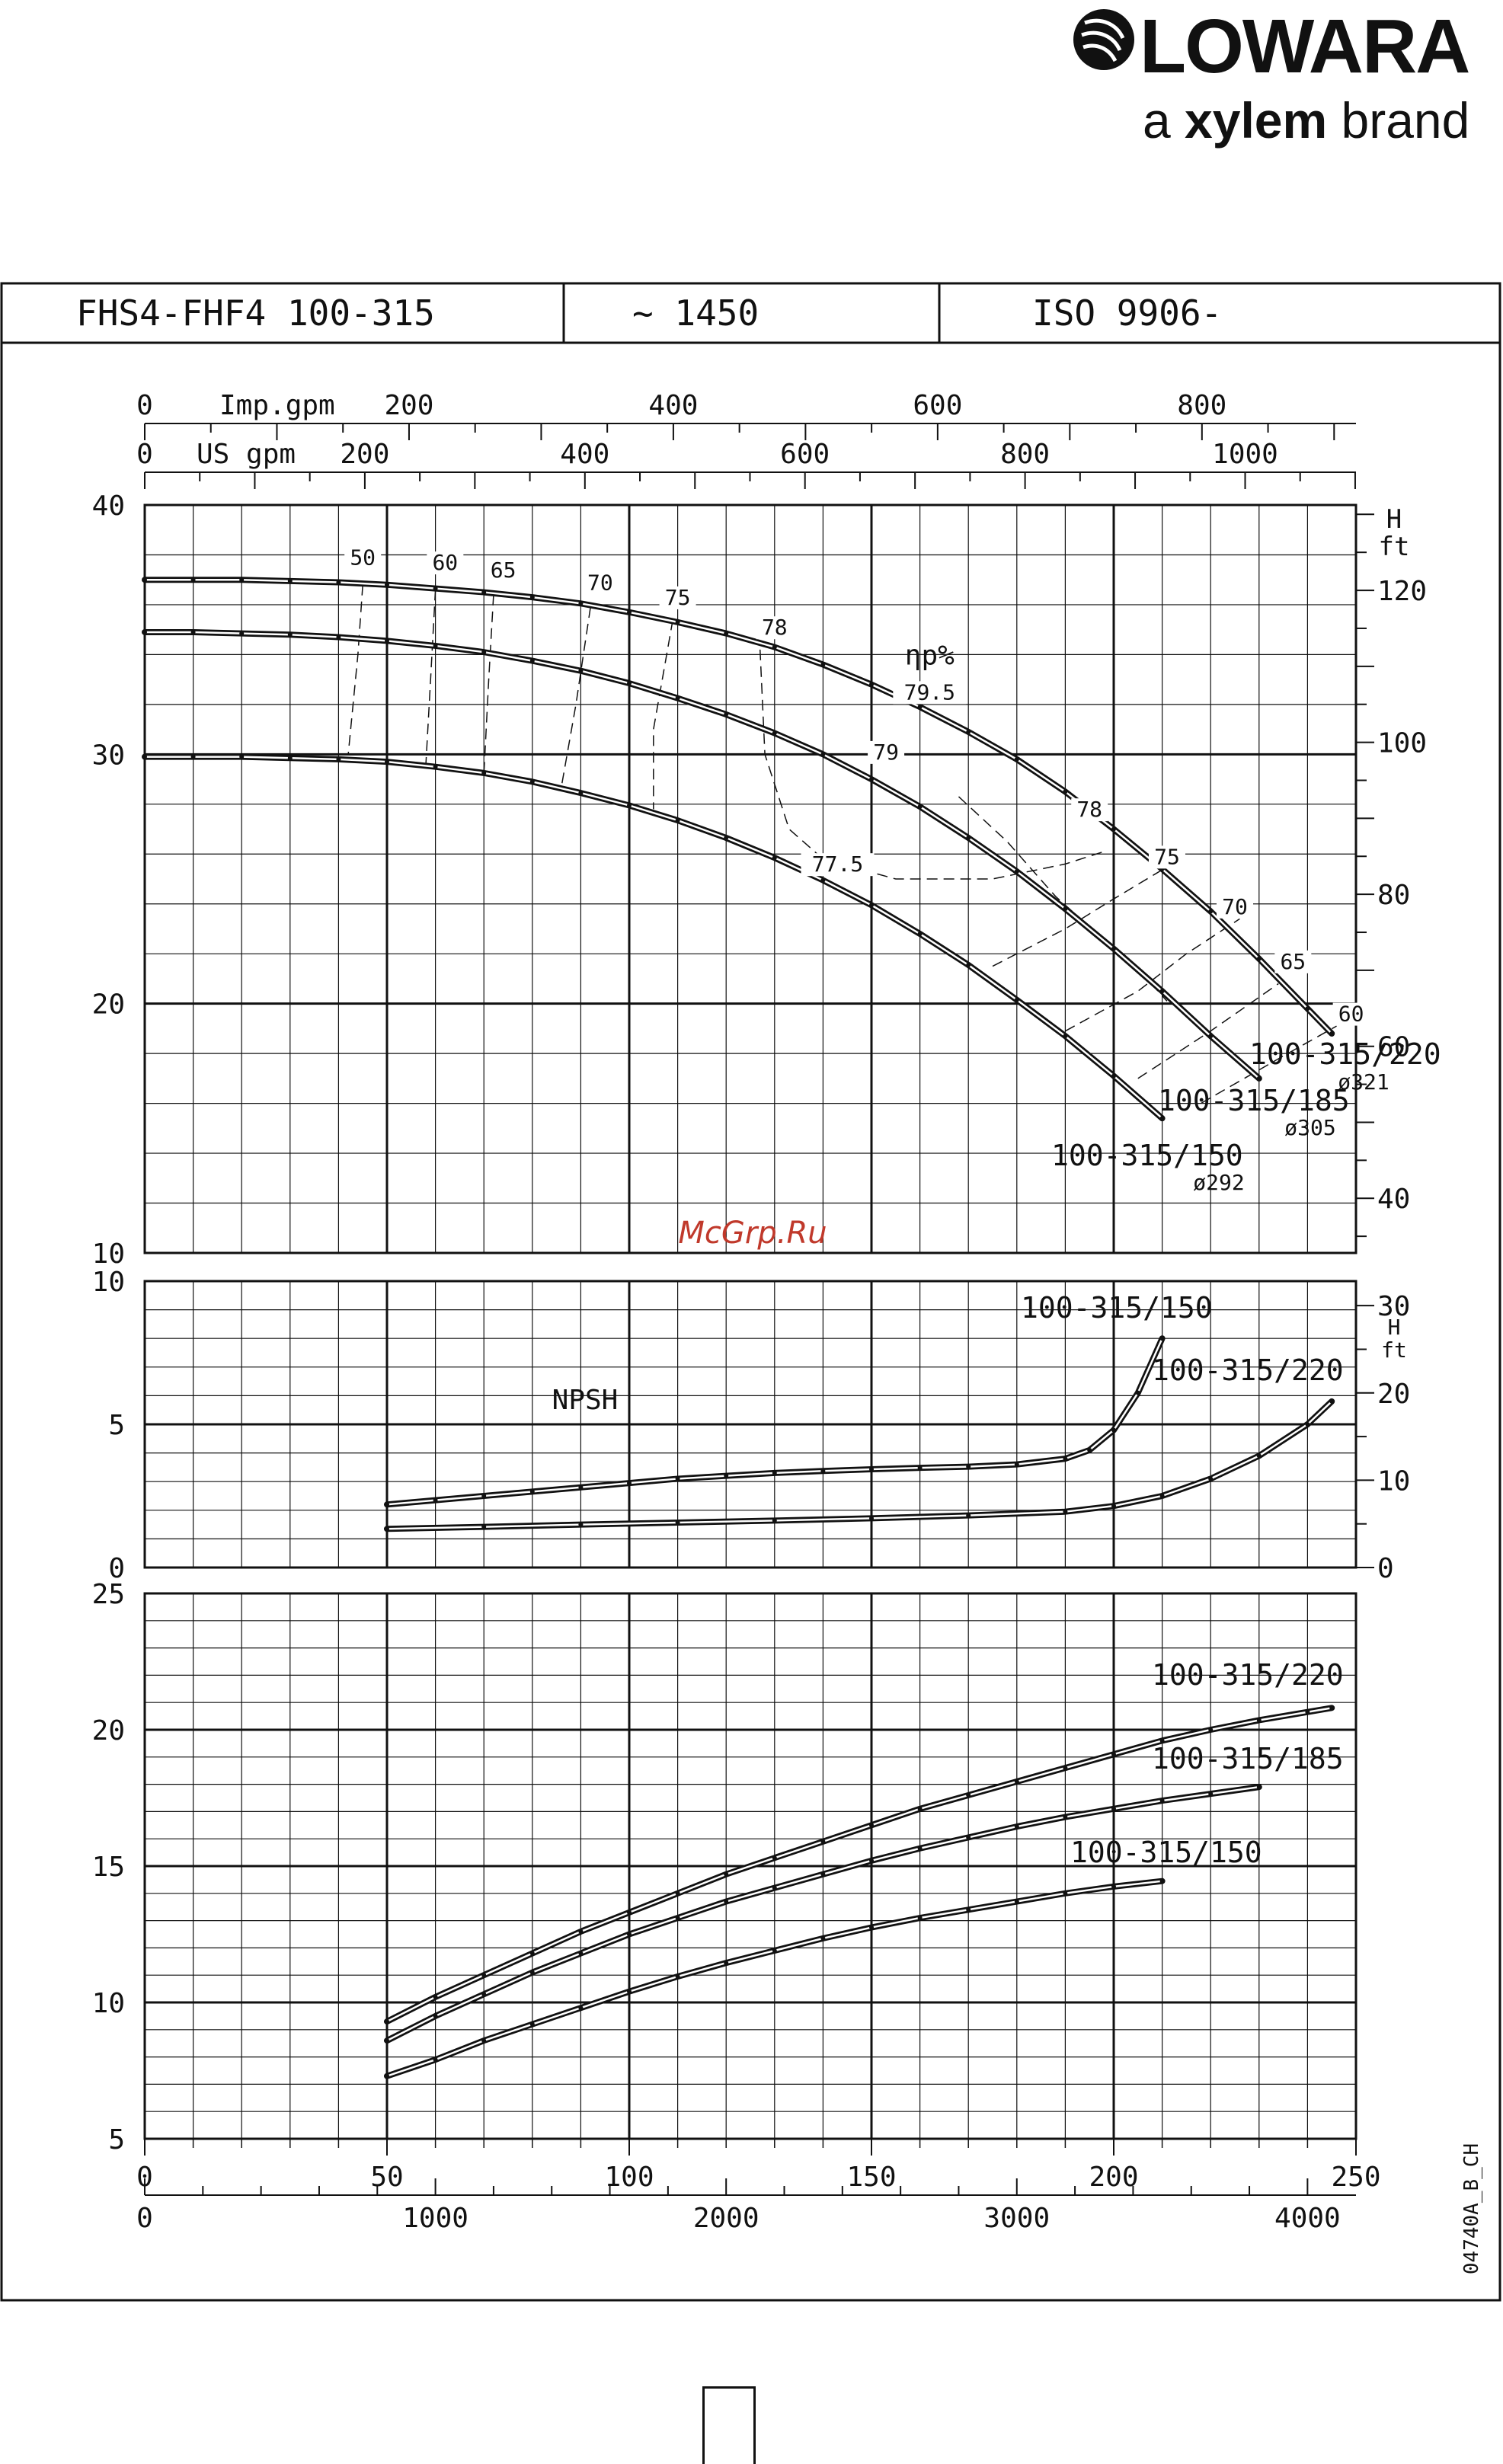  I want to click on impeller-diameter-label: ø305, so click(1309, 1127).